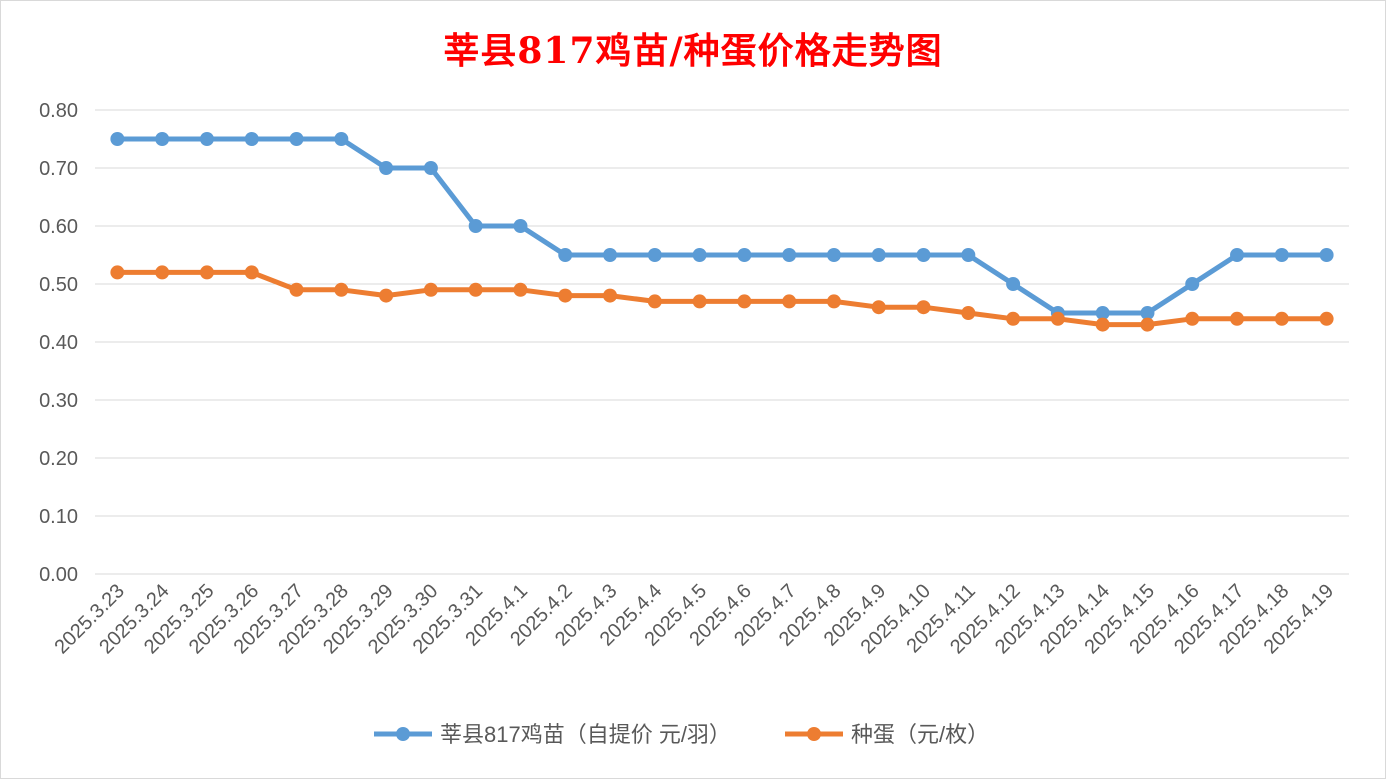 The image size is (1386, 779). What do you see at coordinates (693, 51) in the screenshot?
I see `chart-title: 莘县817鸡苗/种蛋价格走势图` at bounding box center [693, 51].